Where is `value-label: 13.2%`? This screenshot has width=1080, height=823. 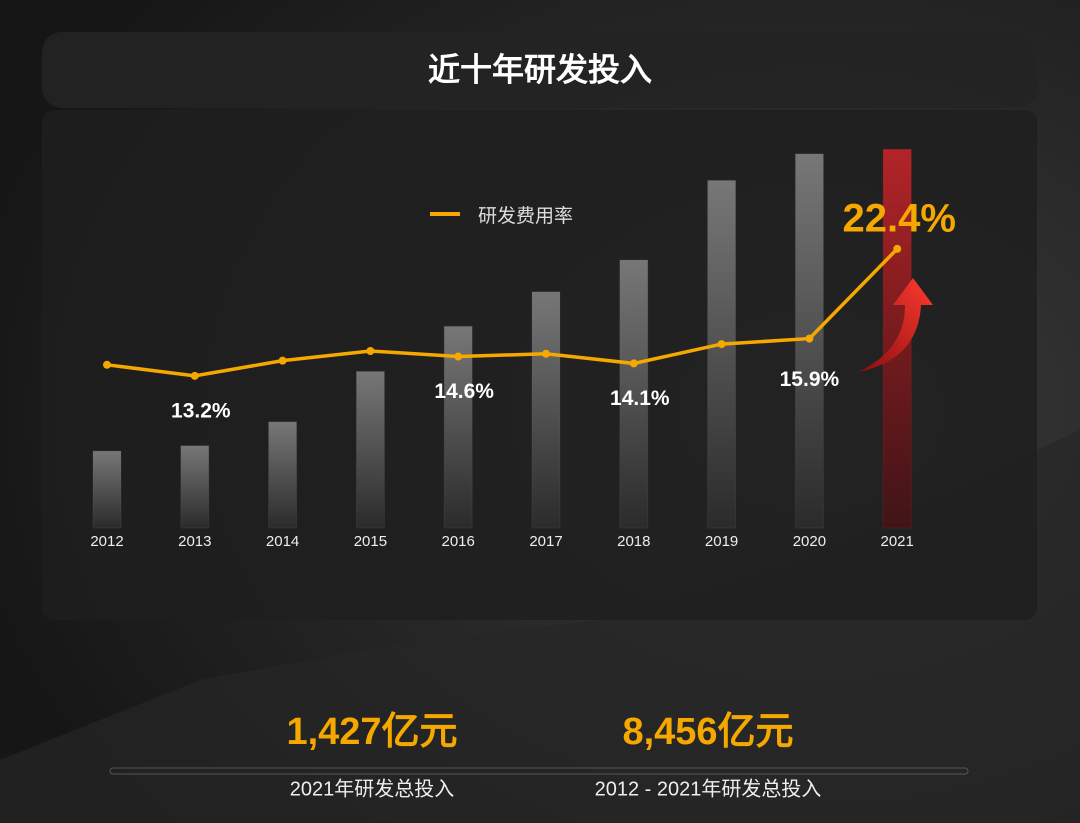
value-label: 13.2% is located at coordinates (201, 410).